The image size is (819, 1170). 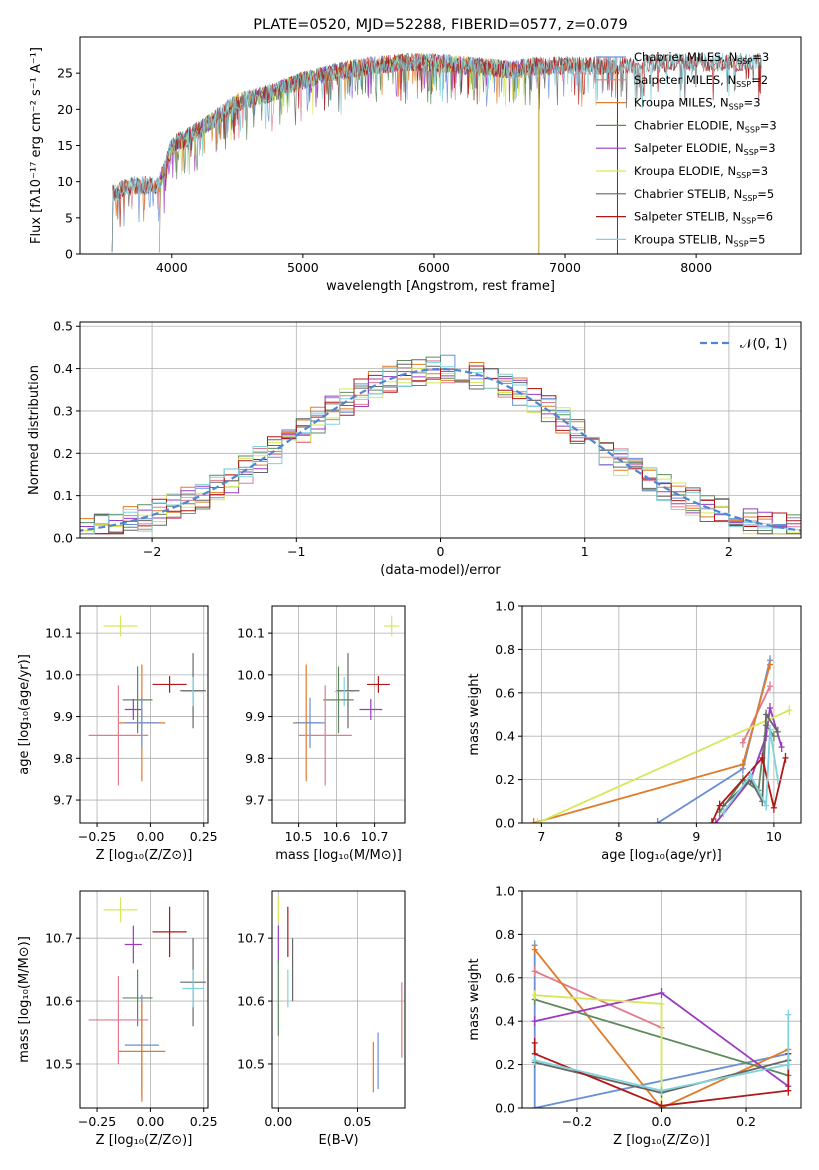 I want to click on x-axis-label: wavelength [Angstrom, rest frame], so click(x=440, y=286).